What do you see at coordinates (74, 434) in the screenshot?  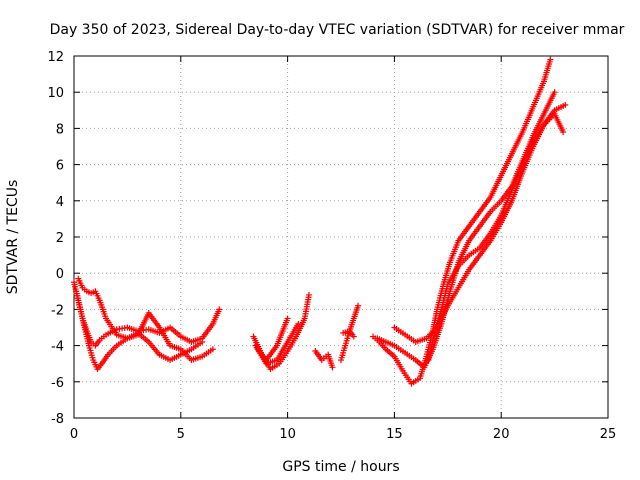 I see `x-tick-label: 0` at bounding box center [74, 434].